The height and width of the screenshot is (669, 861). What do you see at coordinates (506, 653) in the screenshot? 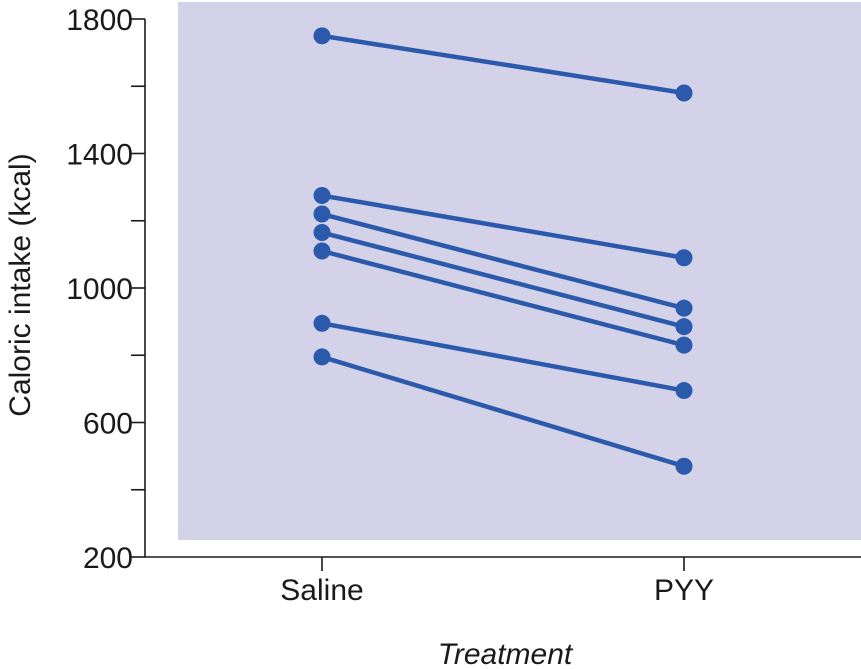
I see `x-axis-title: Treatment` at bounding box center [506, 653].